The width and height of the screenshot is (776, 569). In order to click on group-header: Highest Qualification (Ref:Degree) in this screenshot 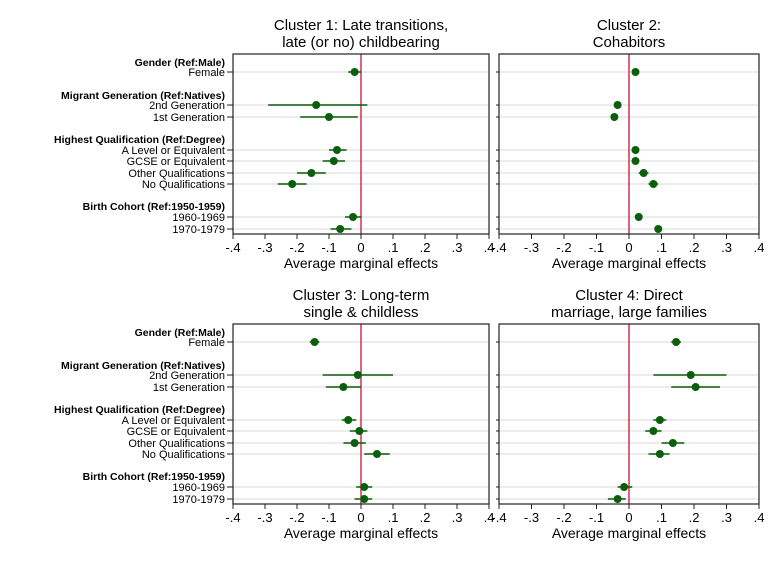, I will do `click(139, 140)`.